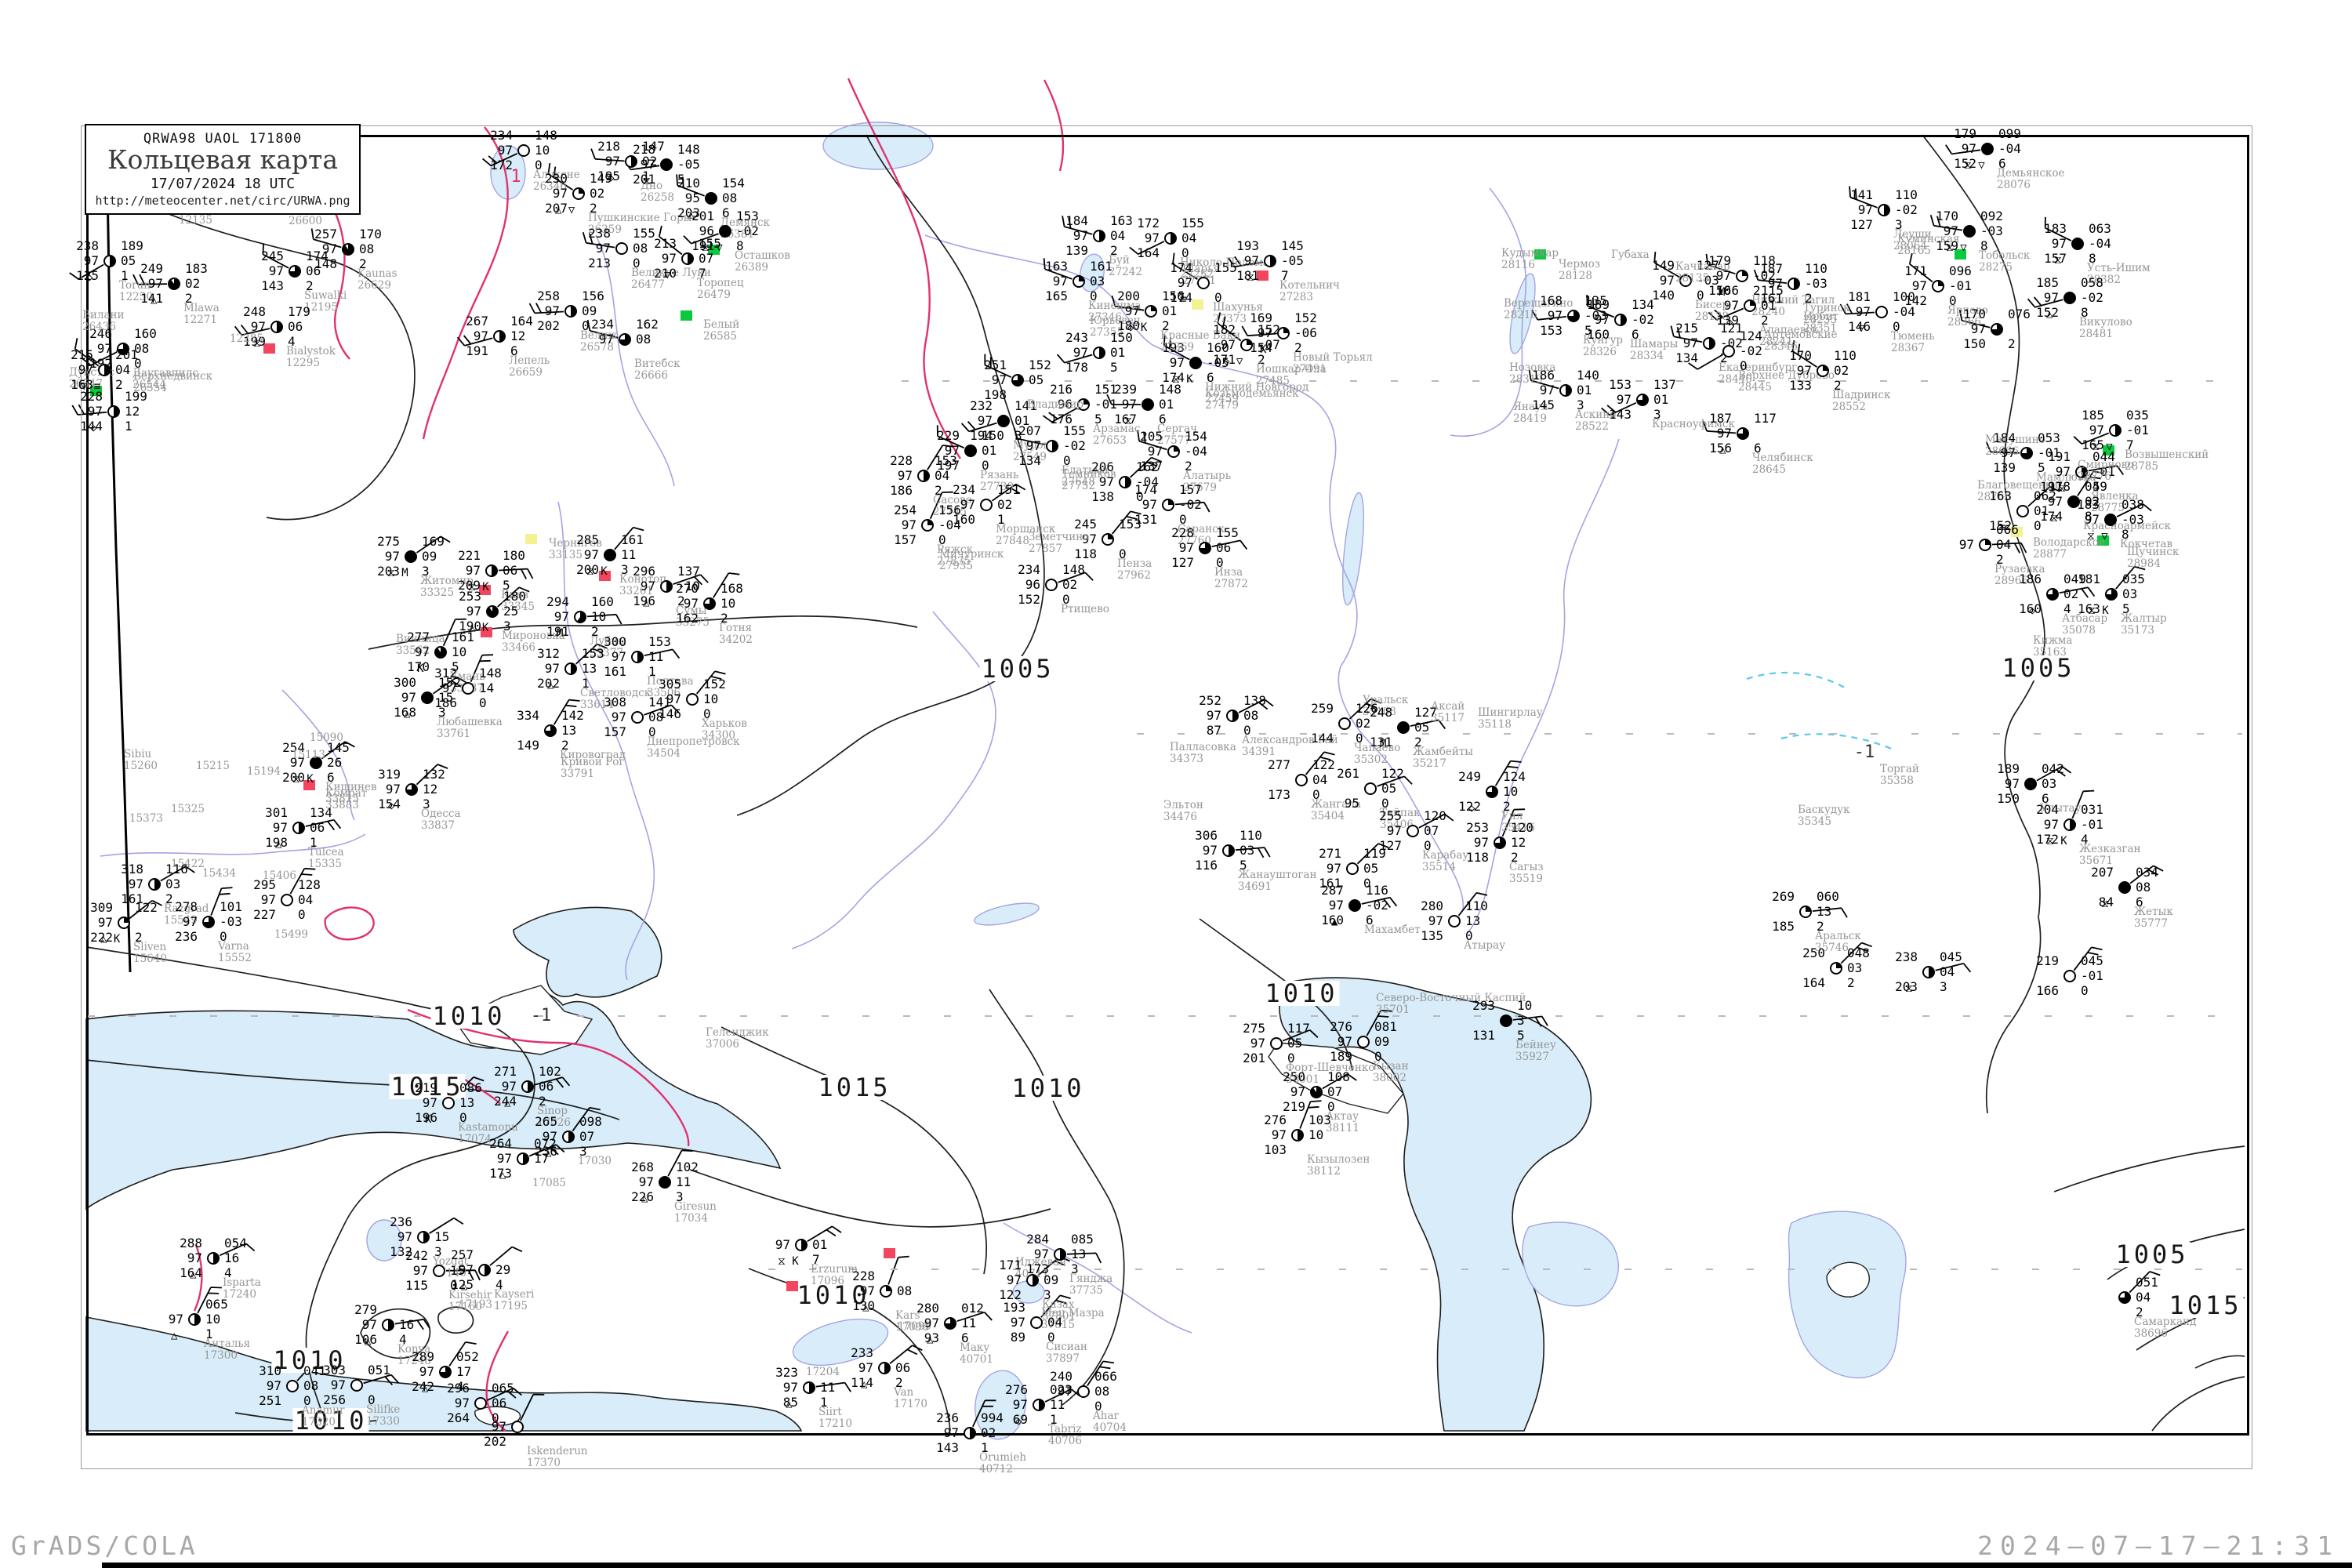 The image size is (2352, 1568). What do you see at coordinates (407, 714) in the screenshot?
I see `weather-symbol: △` at bounding box center [407, 714].